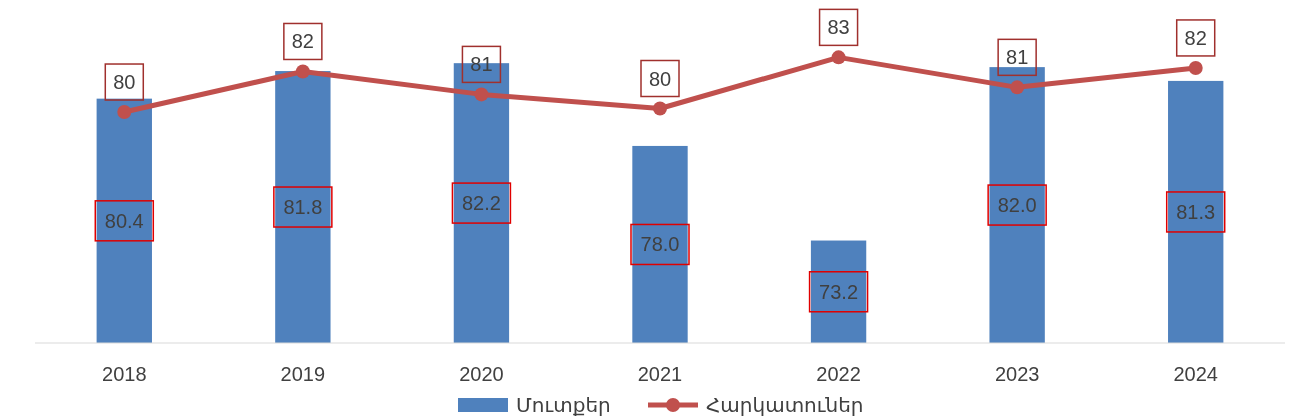 The height and width of the screenshot is (419, 1296). What do you see at coordinates (303, 207) in the screenshot?
I see `data-label: 81.8` at bounding box center [303, 207].